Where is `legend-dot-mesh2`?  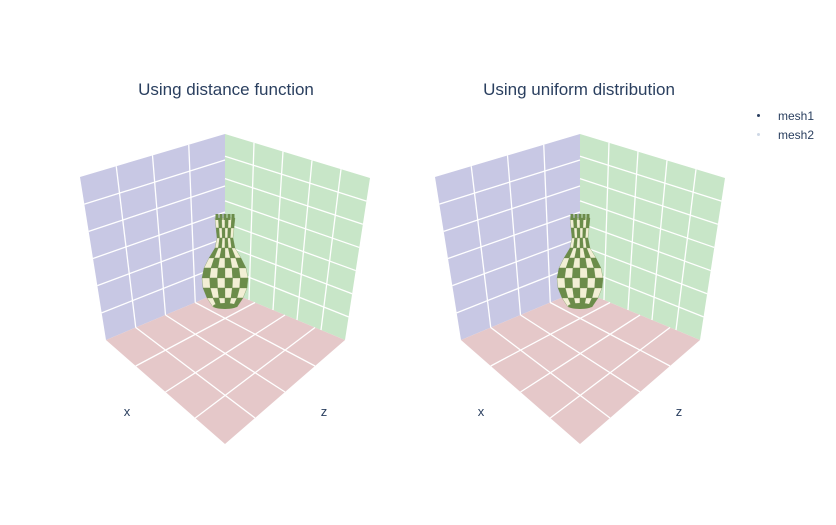 legend-dot-mesh2 is located at coordinates (758, 134).